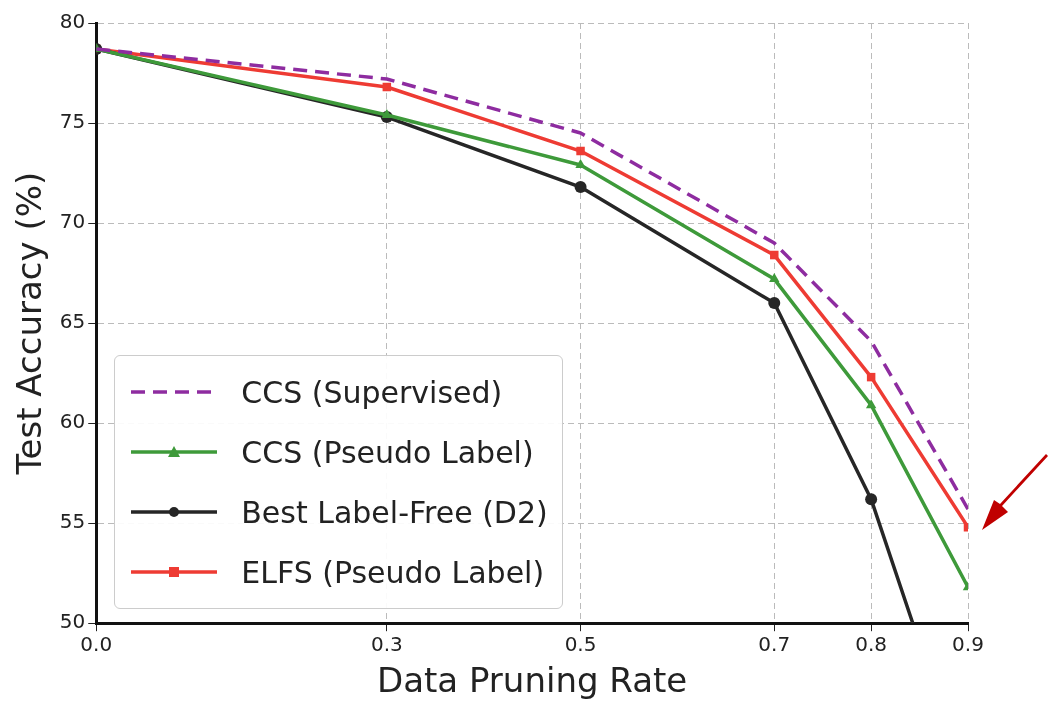 The height and width of the screenshot is (711, 1049). What do you see at coordinates (580, 644) in the screenshot?
I see `x-tick-label: 0.5` at bounding box center [580, 644].